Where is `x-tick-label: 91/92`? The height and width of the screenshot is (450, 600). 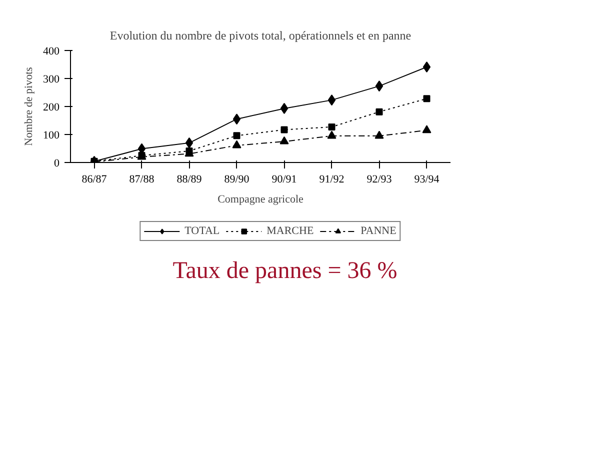 x-tick-label: 91/92 is located at coordinates (331, 180).